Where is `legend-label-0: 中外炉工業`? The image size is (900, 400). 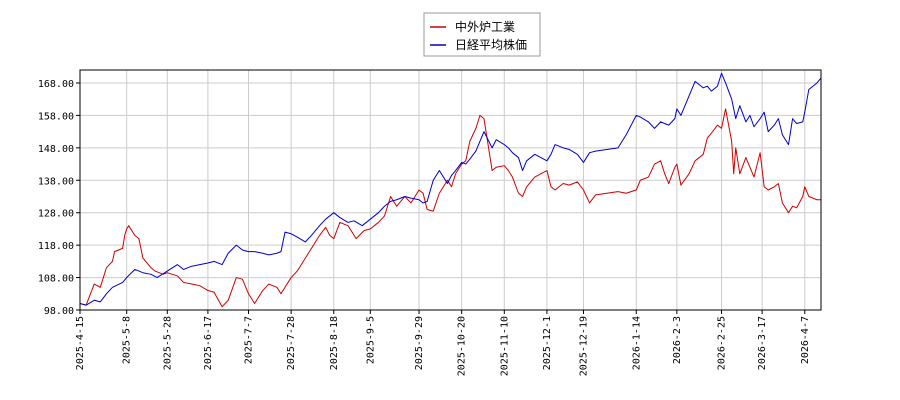 legend-label-0: 中外炉工業 is located at coordinates (485, 26).